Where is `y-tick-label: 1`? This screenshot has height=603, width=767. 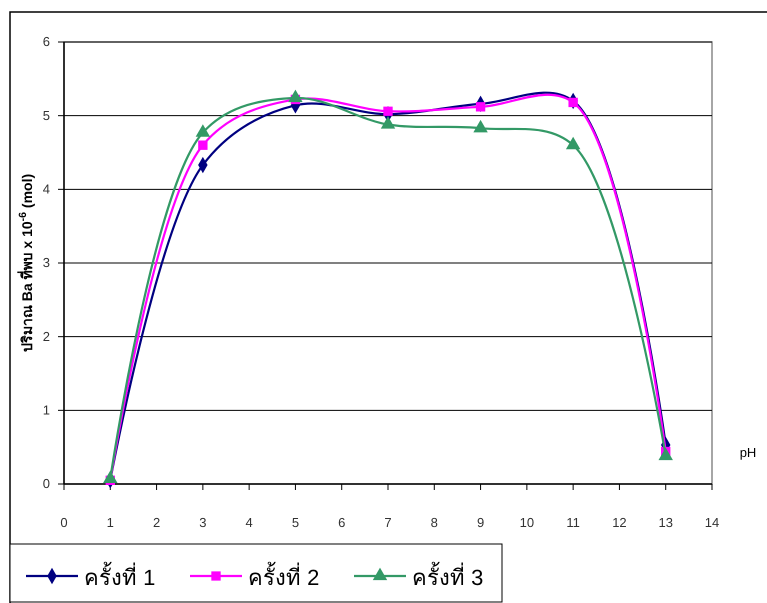
y-tick-label: 1 is located at coordinates (46, 410).